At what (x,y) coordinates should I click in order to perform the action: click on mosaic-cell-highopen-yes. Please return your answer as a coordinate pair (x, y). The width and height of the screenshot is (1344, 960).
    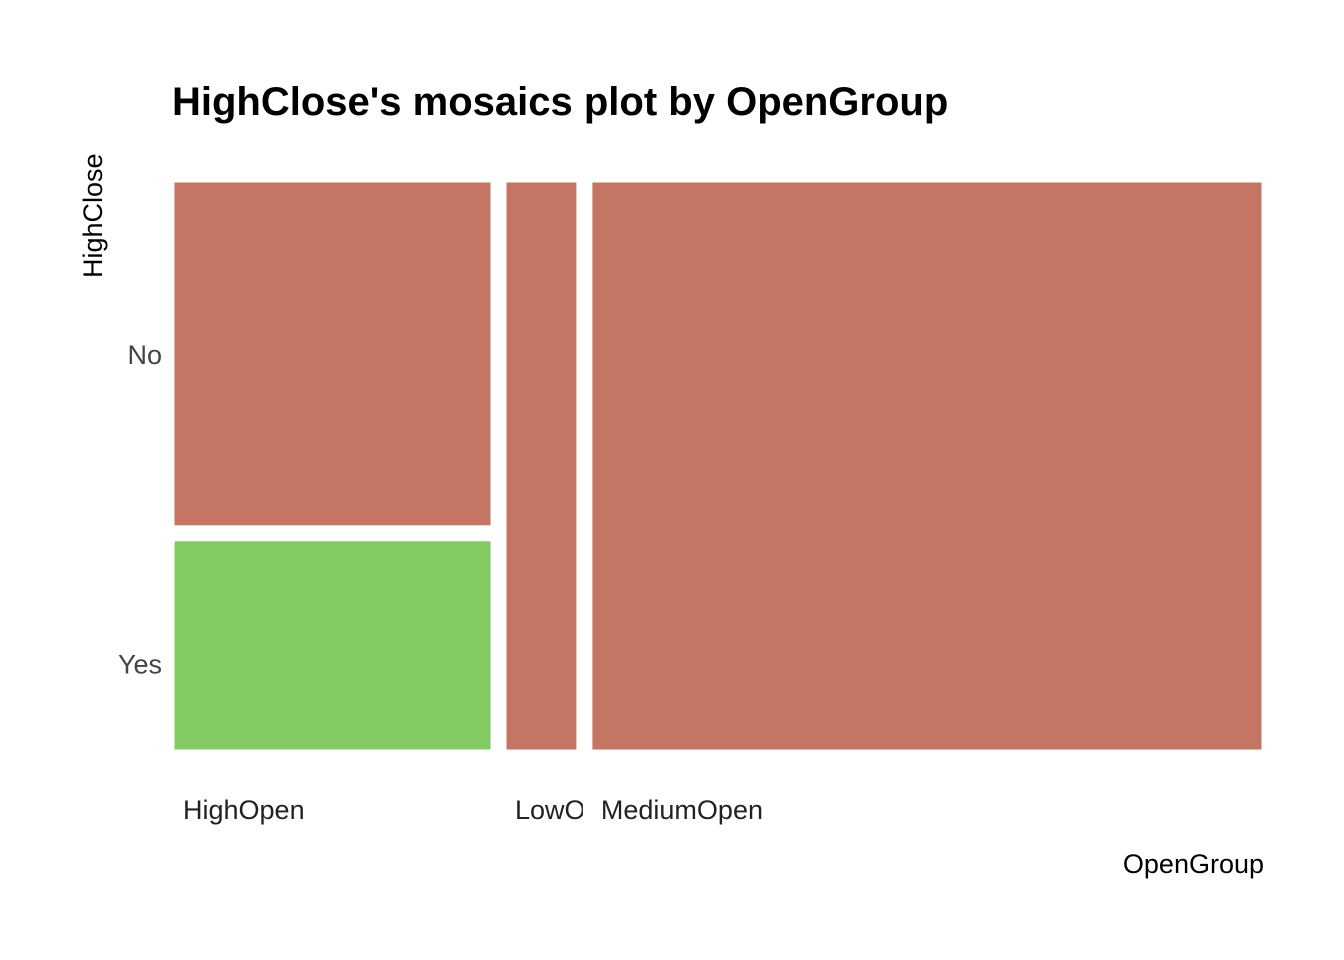
    Looking at the image, I should click on (332, 645).